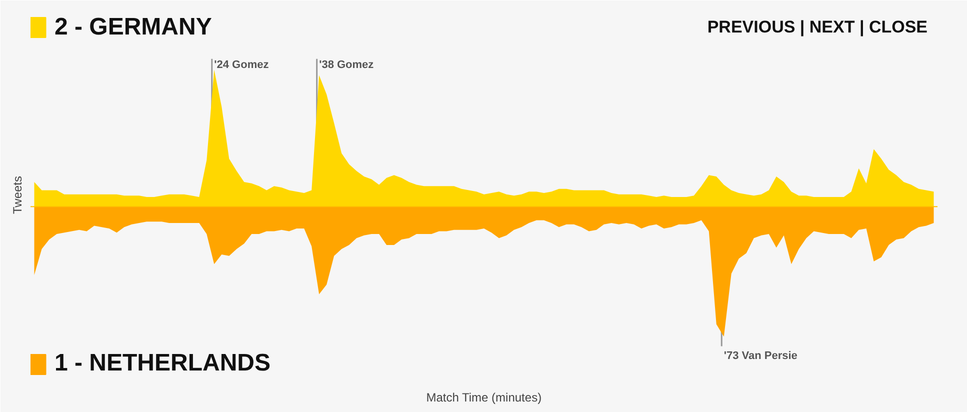 The width and height of the screenshot is (967, 412). Describe the element at coordinates (817, 27) in the screenshot. I see `text: PREVIOUS | NEXT | CLOSE` at that location.